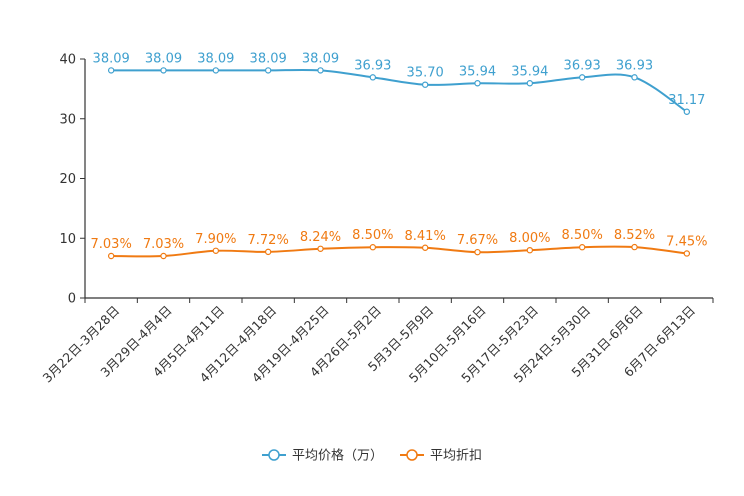  Describe the element at coordinates (686, 100) in the screenshot. I see `data-label: 31.17` at that location.